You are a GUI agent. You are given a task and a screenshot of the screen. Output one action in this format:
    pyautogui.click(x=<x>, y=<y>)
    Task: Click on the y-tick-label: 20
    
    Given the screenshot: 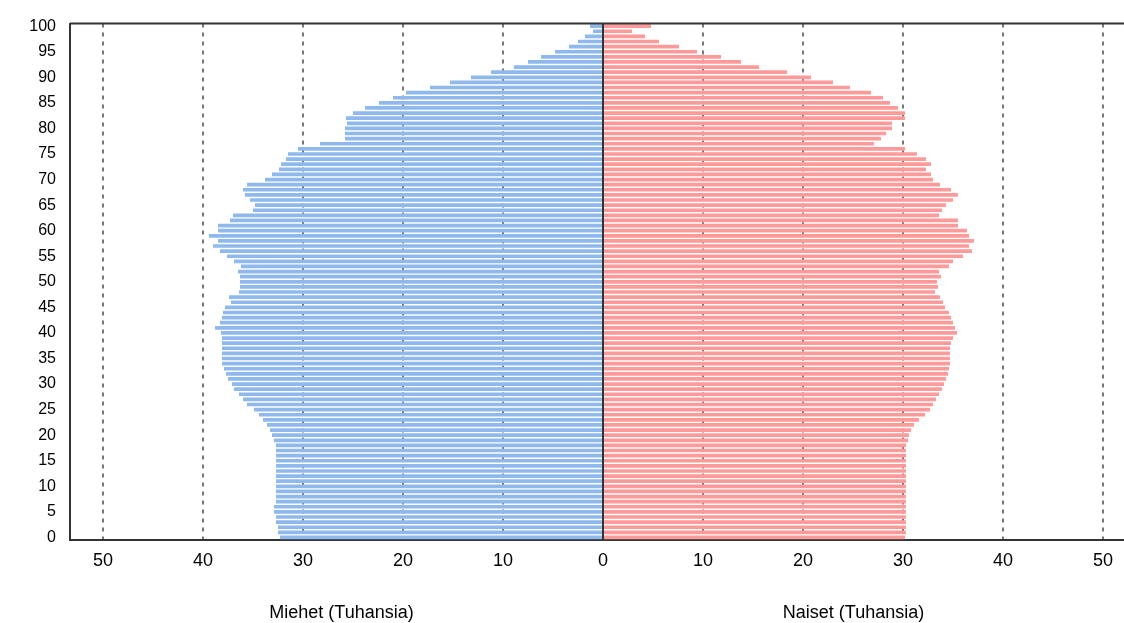 What is the action you would take?
    pyautogui.click(x=47, y=434)
    